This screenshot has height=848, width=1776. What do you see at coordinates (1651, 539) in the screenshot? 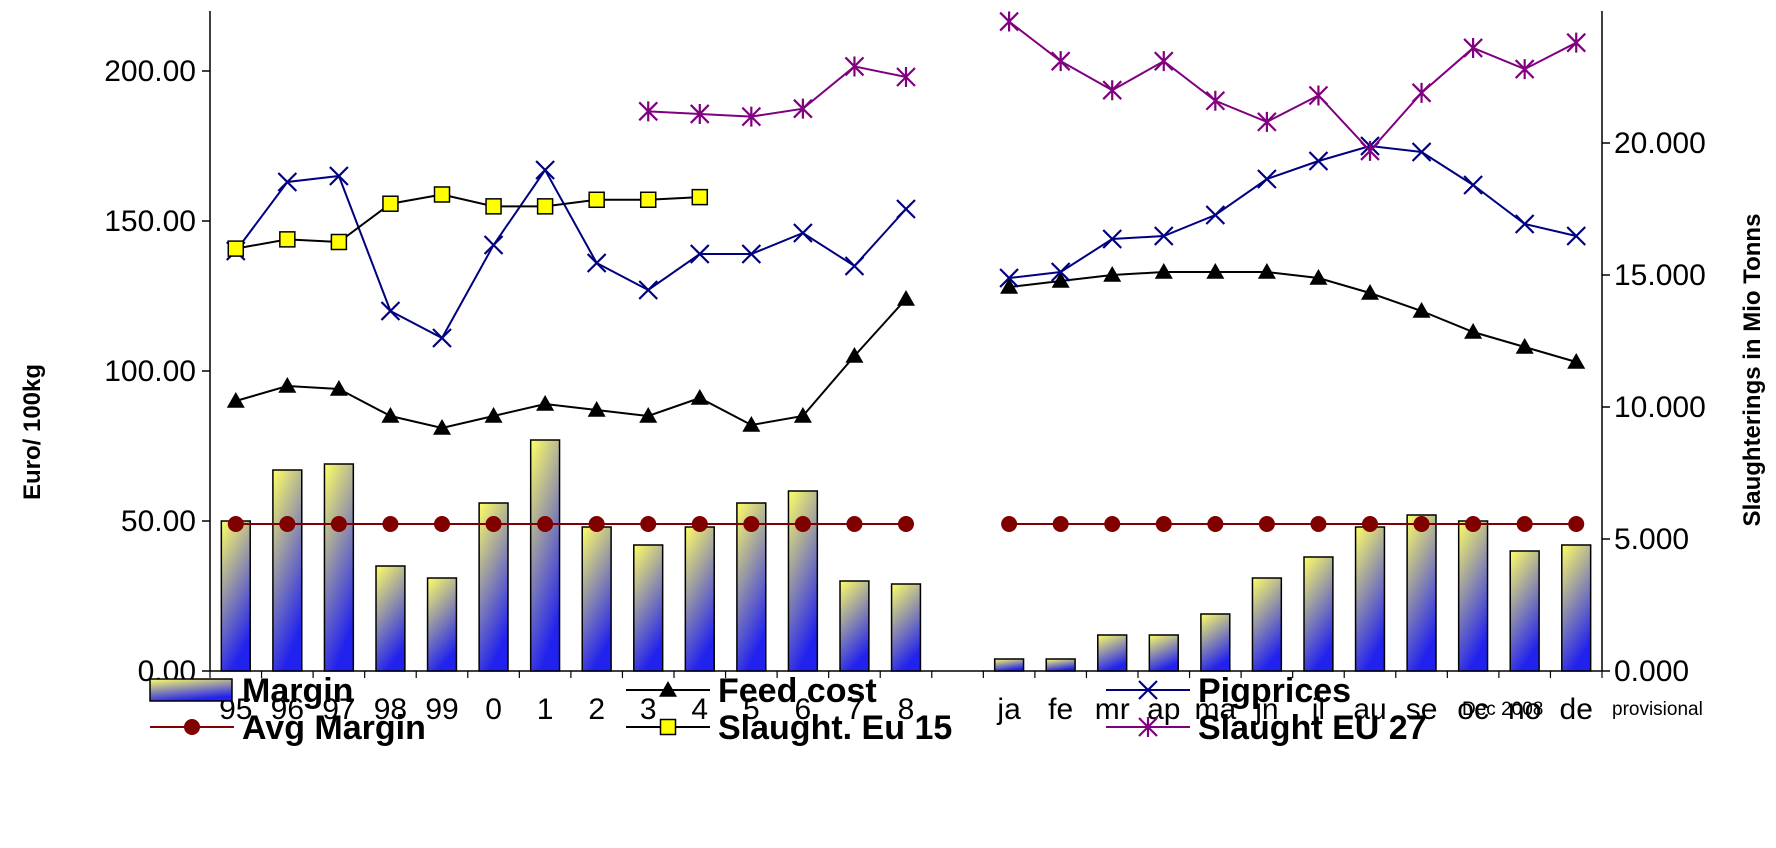
I see `y2-tick-label: 5.000` at bounding box center [1651, 539].